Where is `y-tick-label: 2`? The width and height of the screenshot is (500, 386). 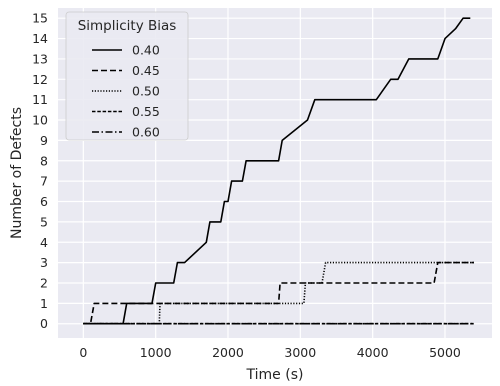
y-tick-label: 2 is located at coordinates (44, 283).